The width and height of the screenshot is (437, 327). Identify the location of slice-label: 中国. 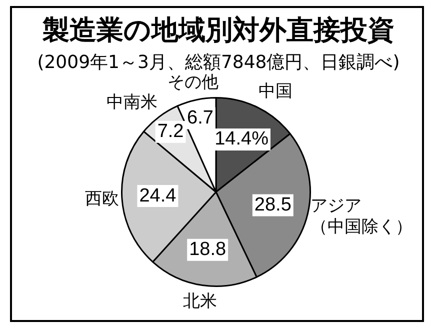
(275, 91).